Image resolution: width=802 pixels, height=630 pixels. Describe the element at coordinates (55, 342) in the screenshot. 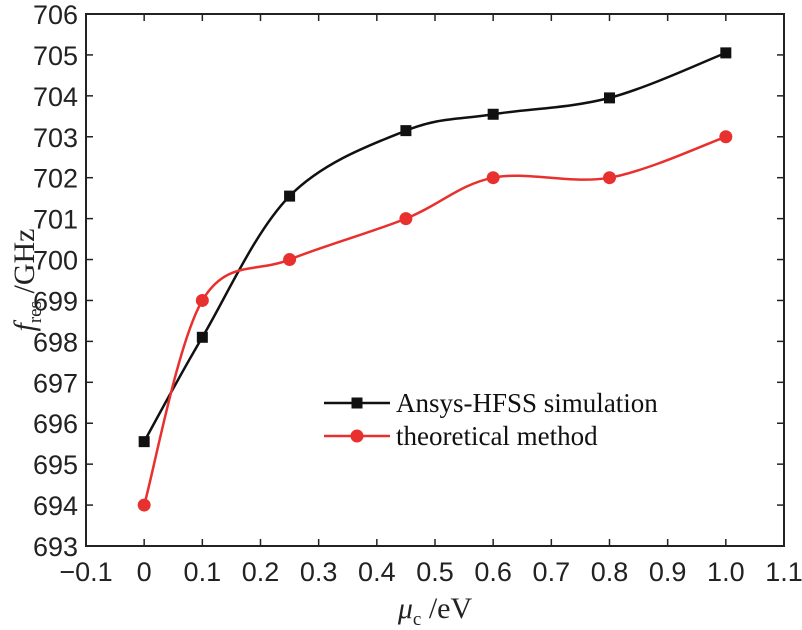

I see `y-tick-label: 698` at that location.